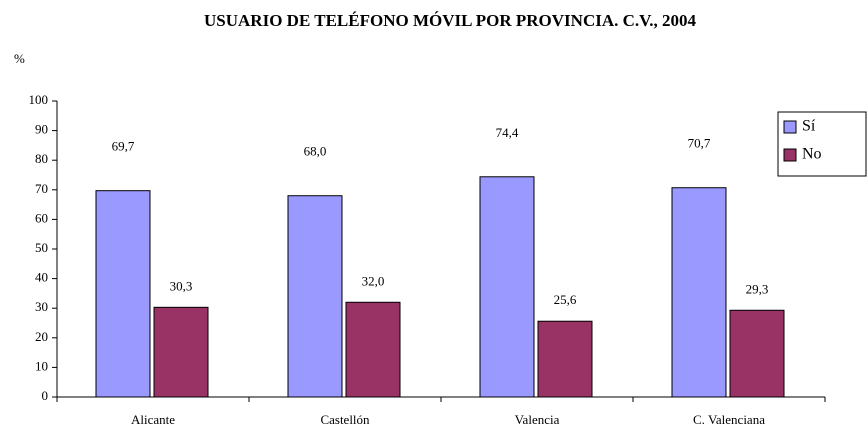 Image resolution: width=867 pixels, height=434 pixels. What do you see at coordinates (729, 419) in the screenshot?
I see `x-tick-label: C. Valenciana` at bounding box center [729, 419].